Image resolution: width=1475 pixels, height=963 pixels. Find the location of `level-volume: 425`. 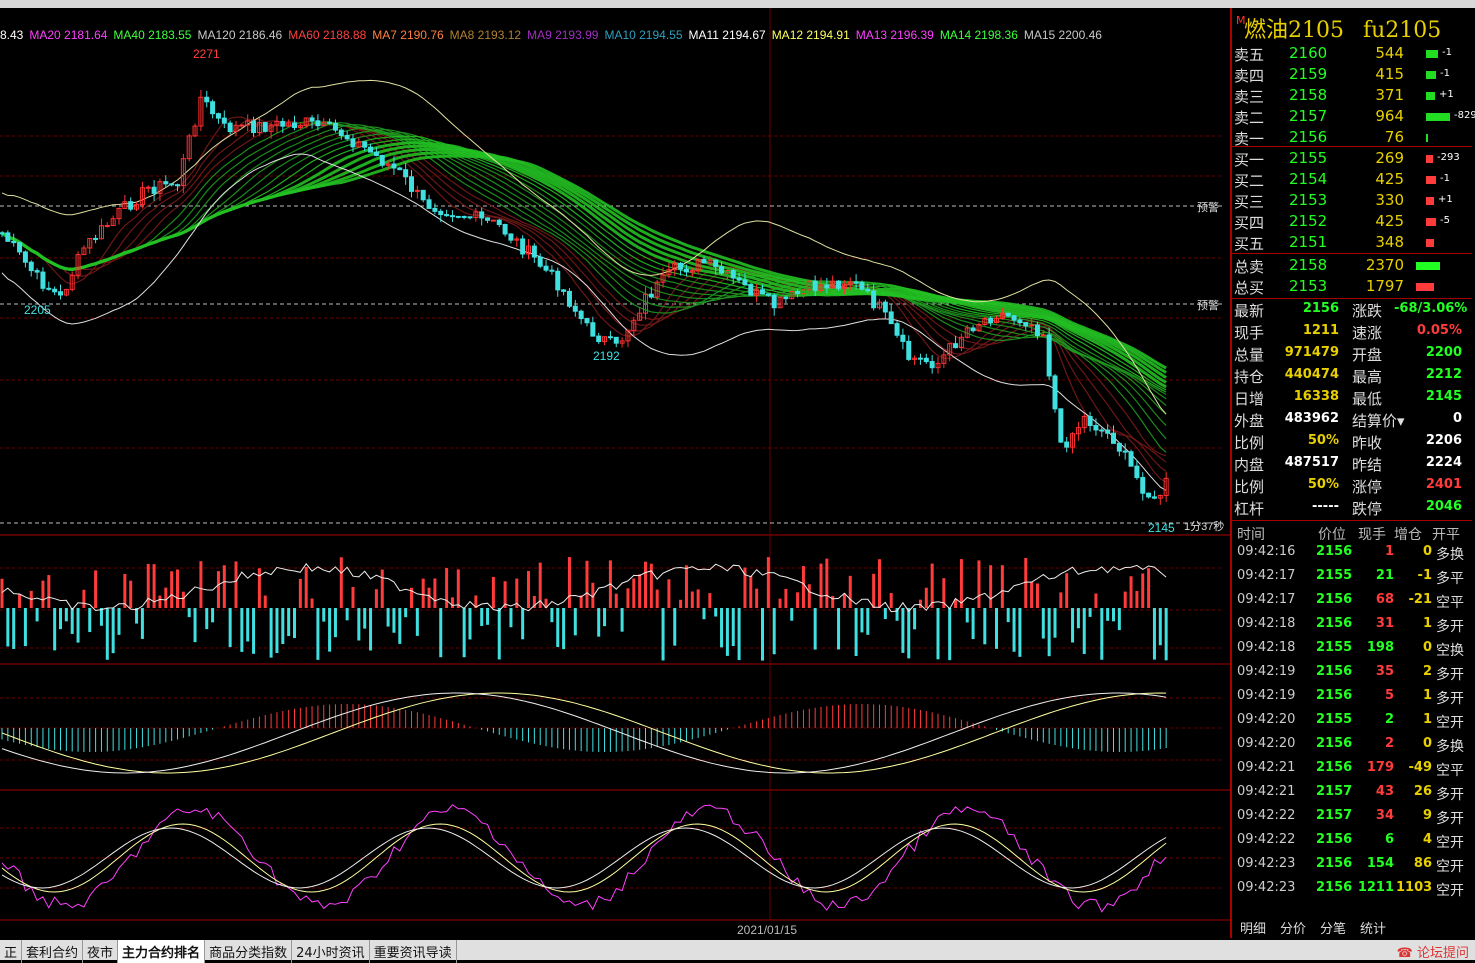

level-volume: 425 is located at coordinates (1389, 179).